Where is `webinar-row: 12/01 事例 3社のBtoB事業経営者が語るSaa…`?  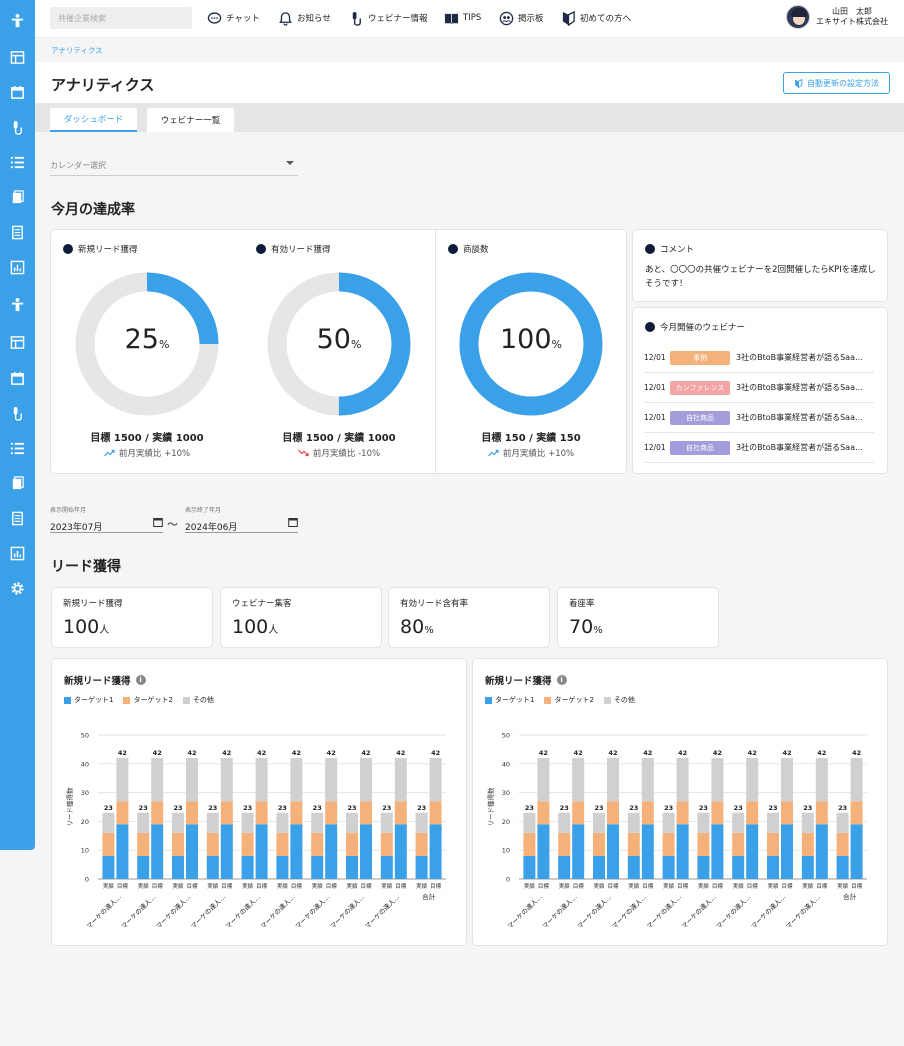 webinar-row: 12/01 事例 3社のBtoB事業経営者が語るSaa… is located at coordinates (759, 358).